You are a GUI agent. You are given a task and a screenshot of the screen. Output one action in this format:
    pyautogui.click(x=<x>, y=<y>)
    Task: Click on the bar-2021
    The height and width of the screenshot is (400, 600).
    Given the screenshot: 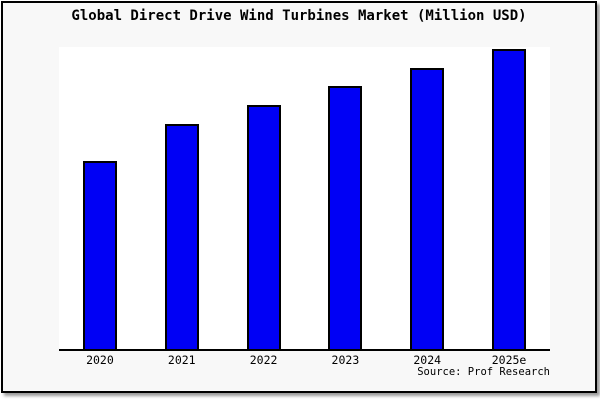 What is the action you would take?
    pyautogui.click(x=181, y=236)
    